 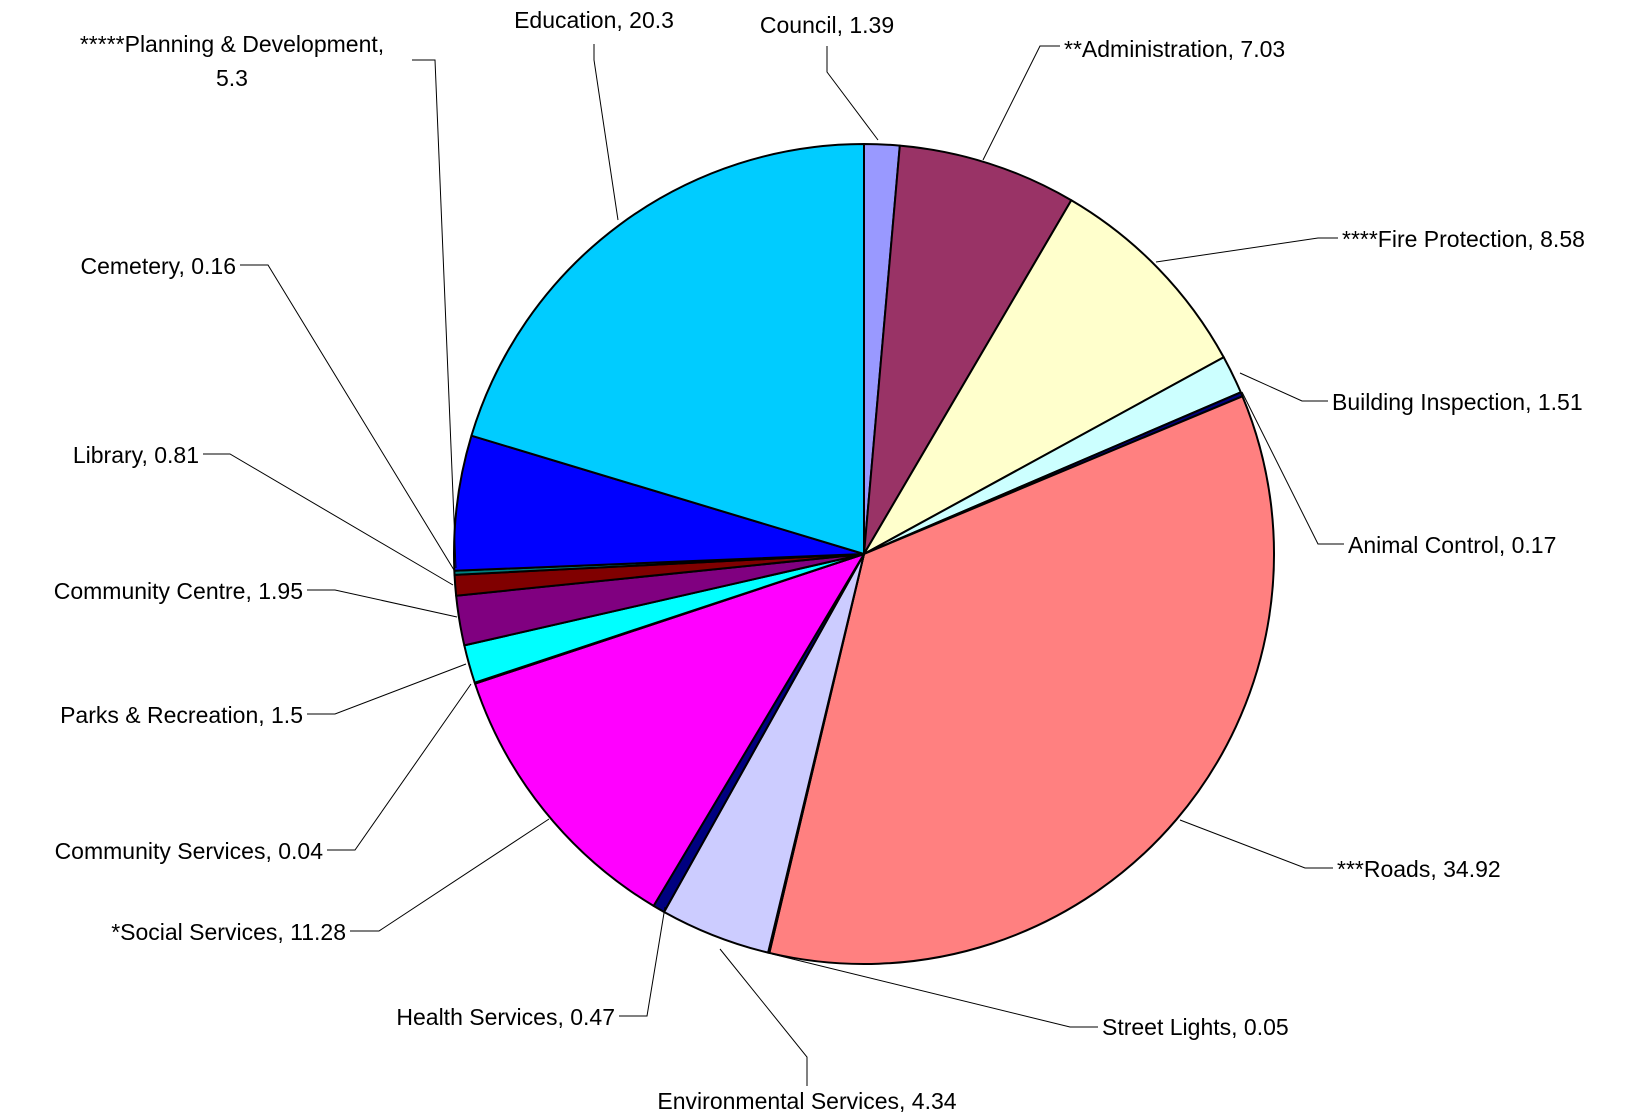 I want to click on data-label: Library, 0.81, so click(x=136, y=455).